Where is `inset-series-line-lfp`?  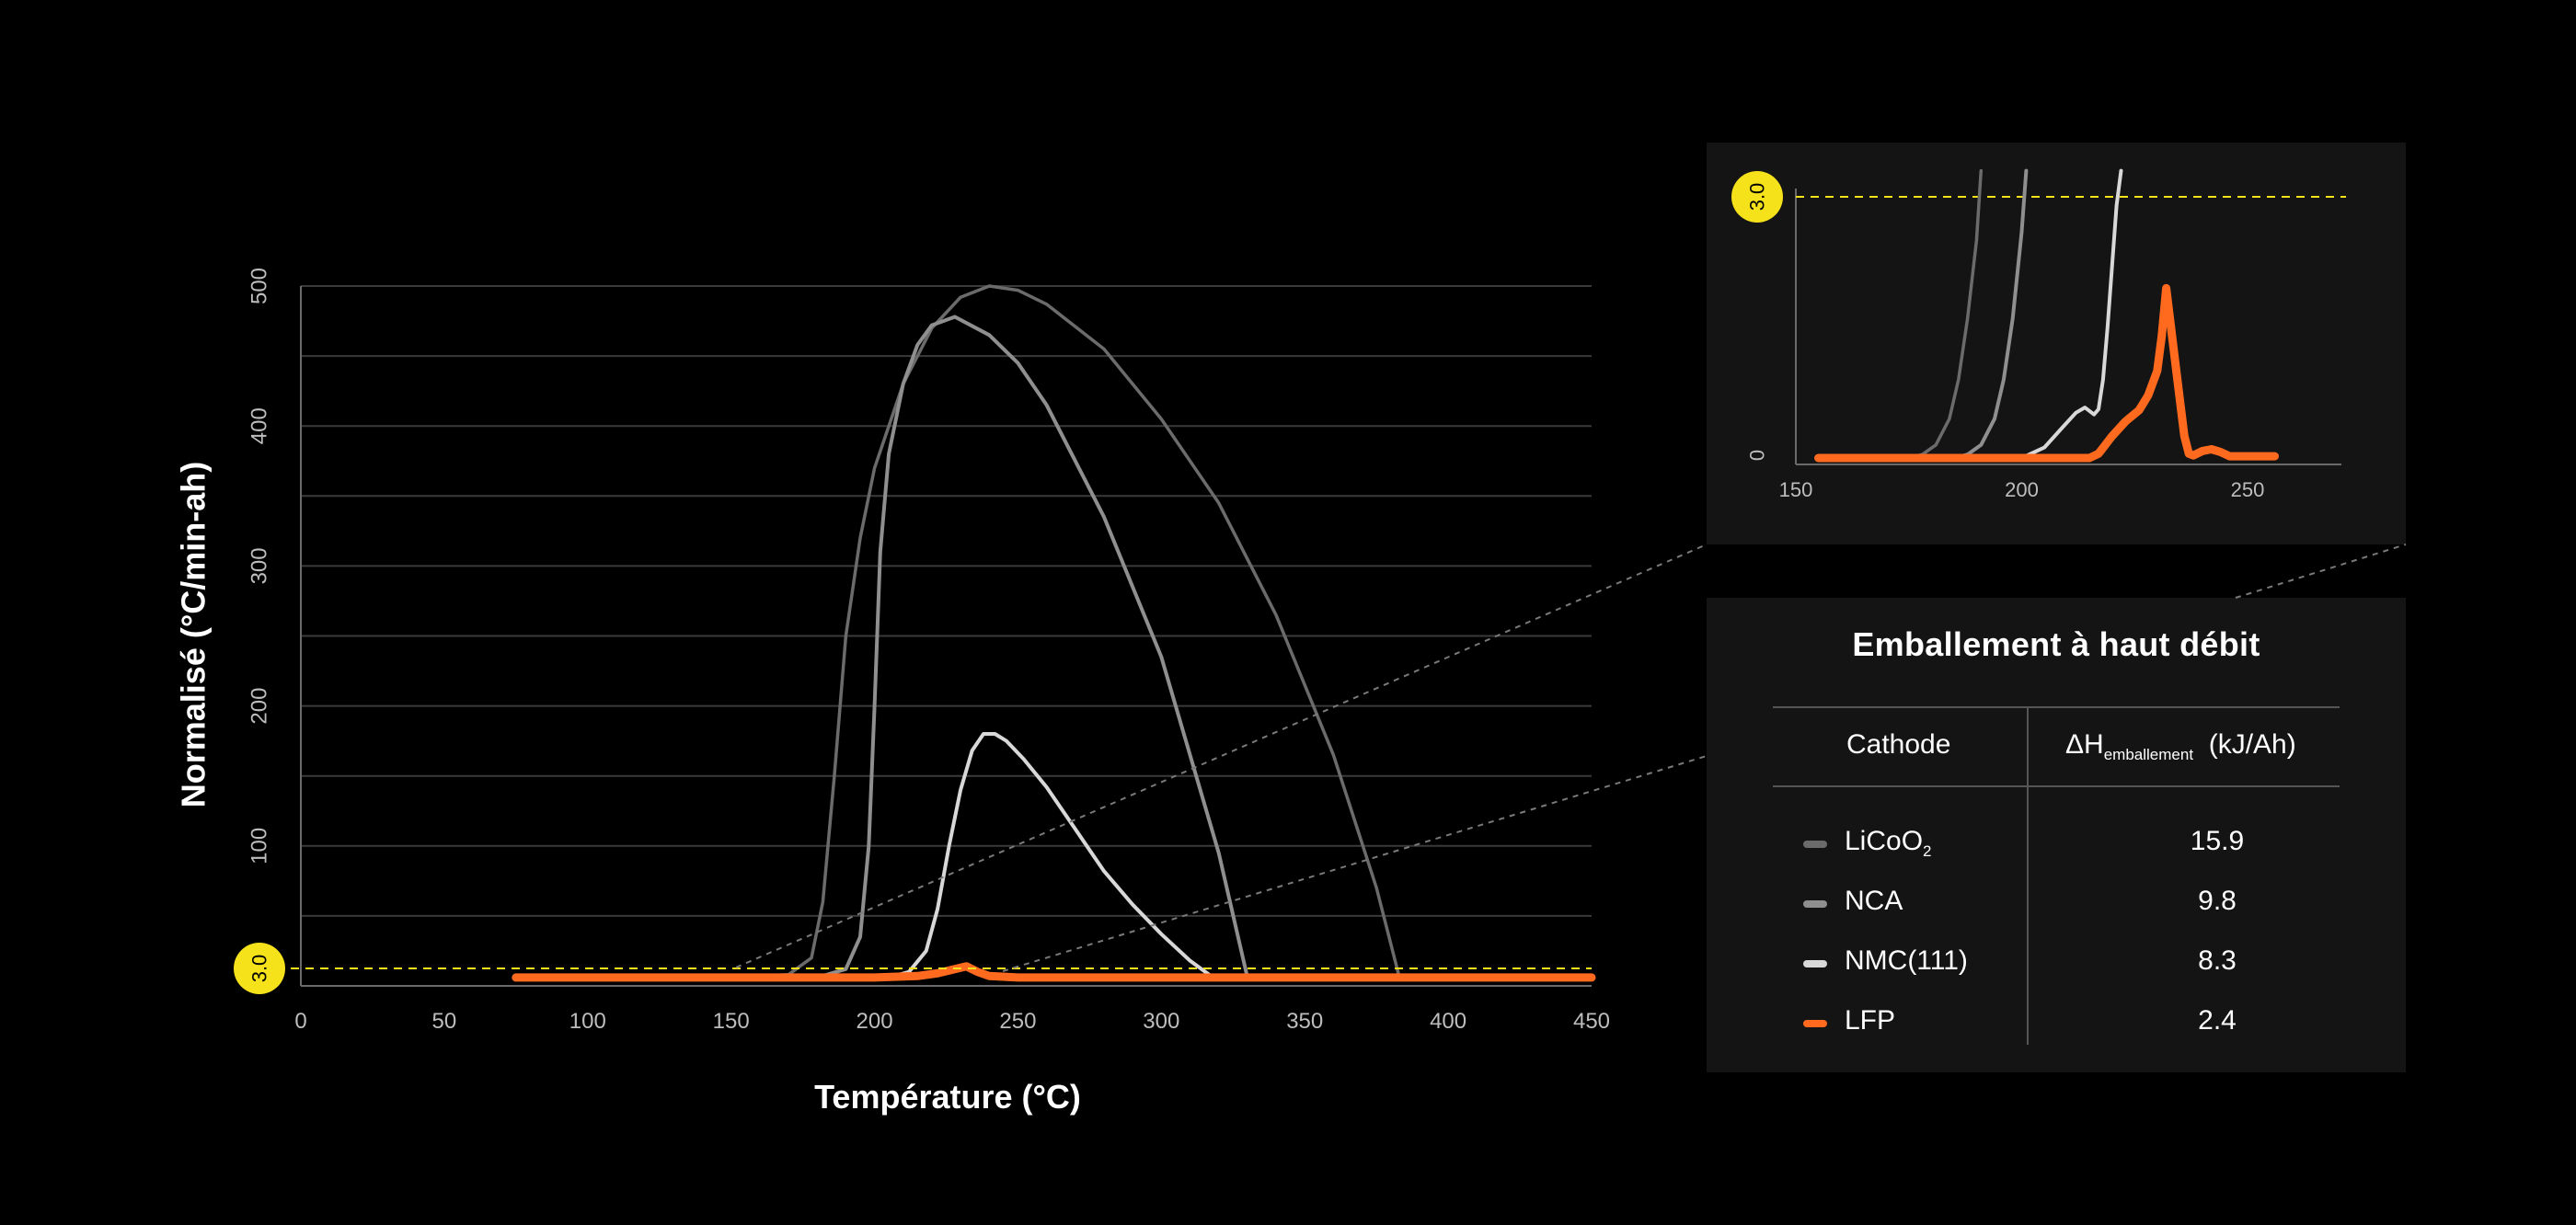
inset-series-line-lfp is located at coordinates (2047, 373).